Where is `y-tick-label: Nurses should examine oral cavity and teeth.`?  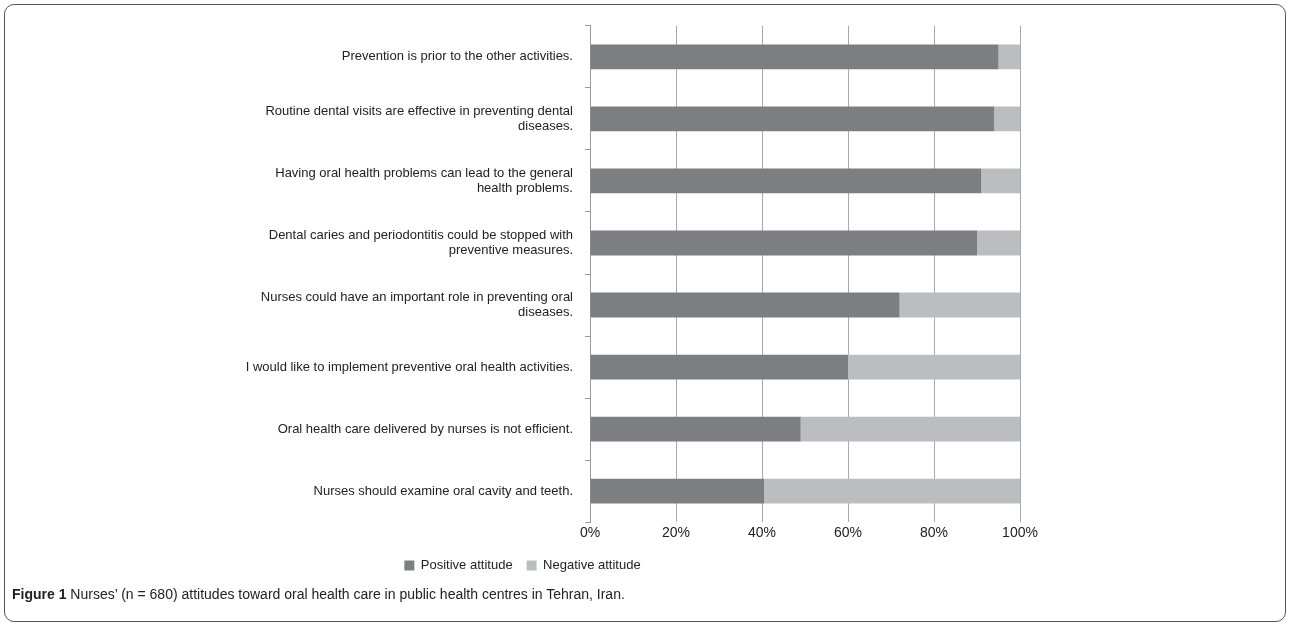
y-tick-label: Nurses should examine oral cavity and teeth. is located at coordinates (443, 490).